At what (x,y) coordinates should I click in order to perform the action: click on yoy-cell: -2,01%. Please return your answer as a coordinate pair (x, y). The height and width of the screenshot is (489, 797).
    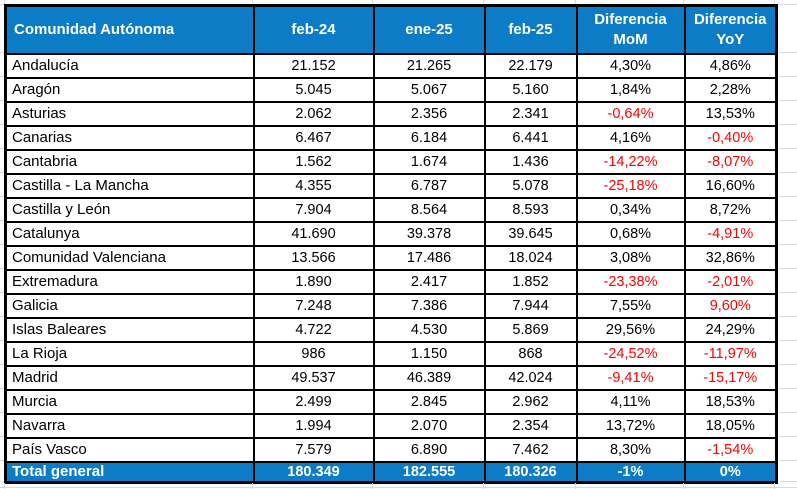
    Looking at the image, I should click on (730, 281).